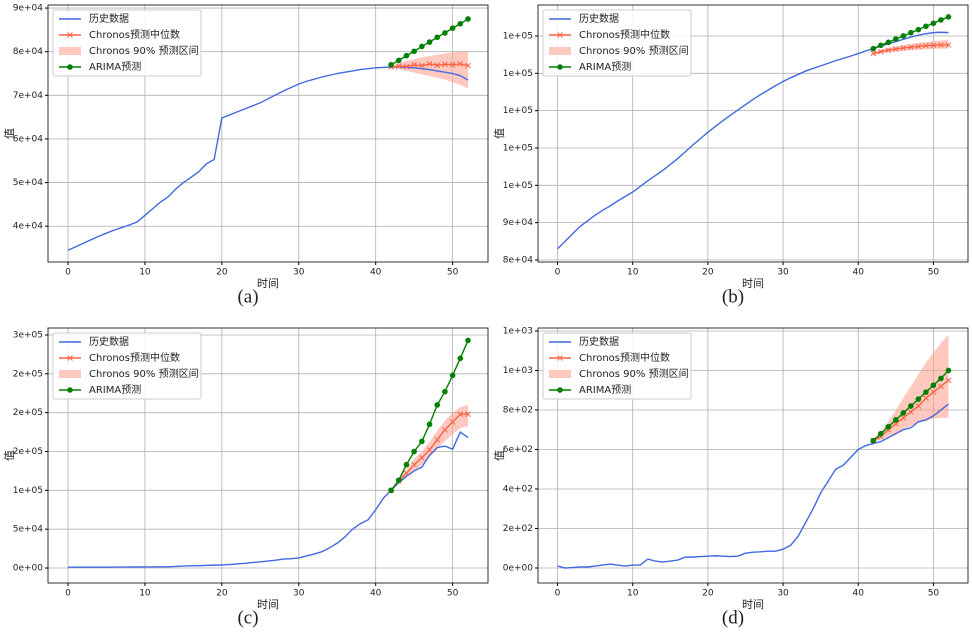 This screenshot has width=972, height=632. Describe the element at coordinates (28, 335) in the screenshot. I see `y-tick-label: 3e+05` at that location.